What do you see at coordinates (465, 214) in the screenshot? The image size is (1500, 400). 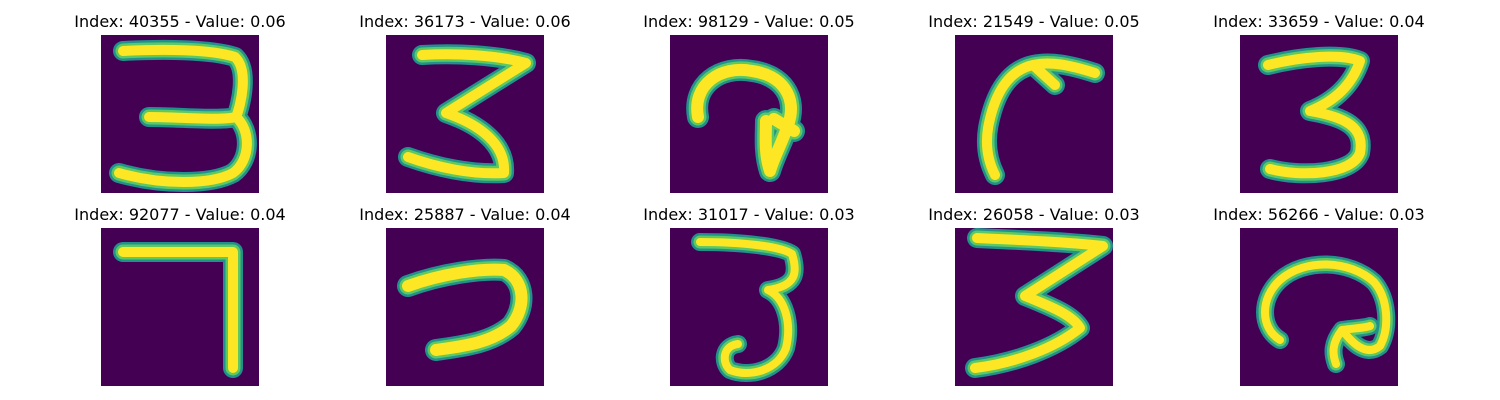 I see `panel-title: Index: 25887 - Value: 0.04` at bounding box center [465, 214].